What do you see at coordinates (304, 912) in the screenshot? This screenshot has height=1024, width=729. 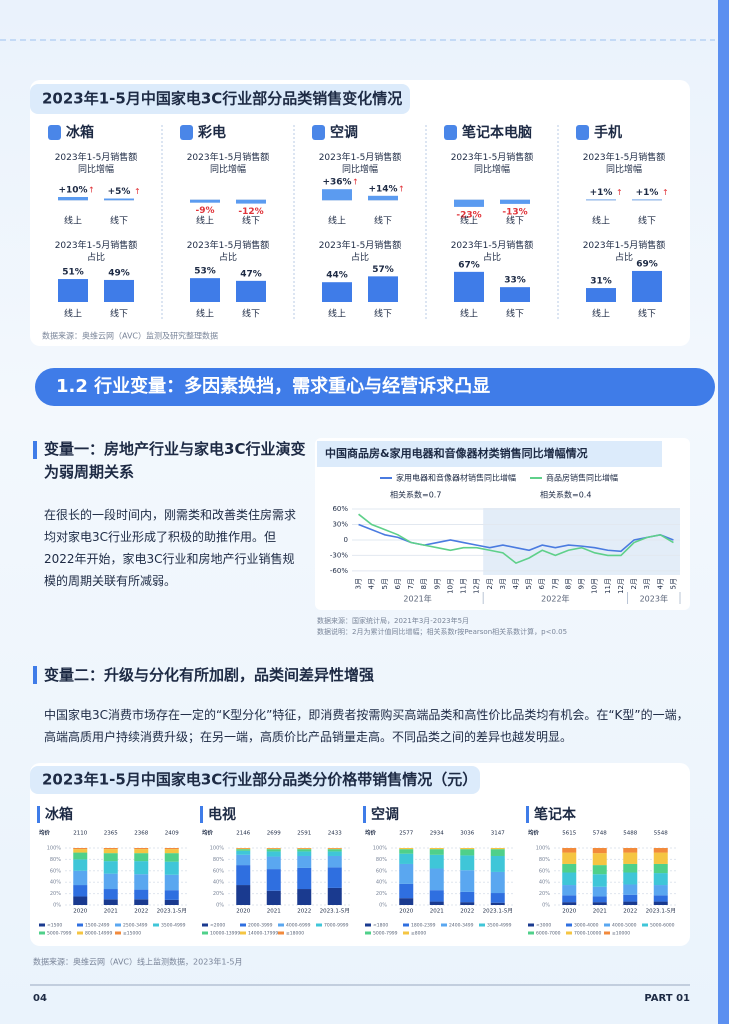 I see `x-tick-label: 2022` at bounding box center [304, 912].